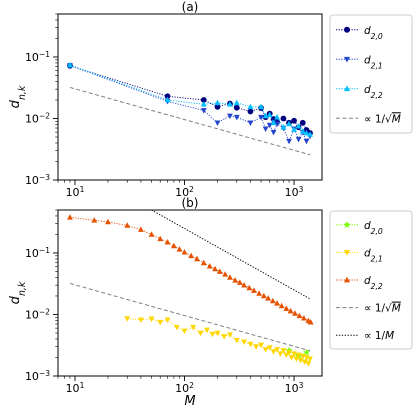 The height and width of the screenshot is (405, 415). I want to click on x-tick-label: 10³, so click(294, 388).